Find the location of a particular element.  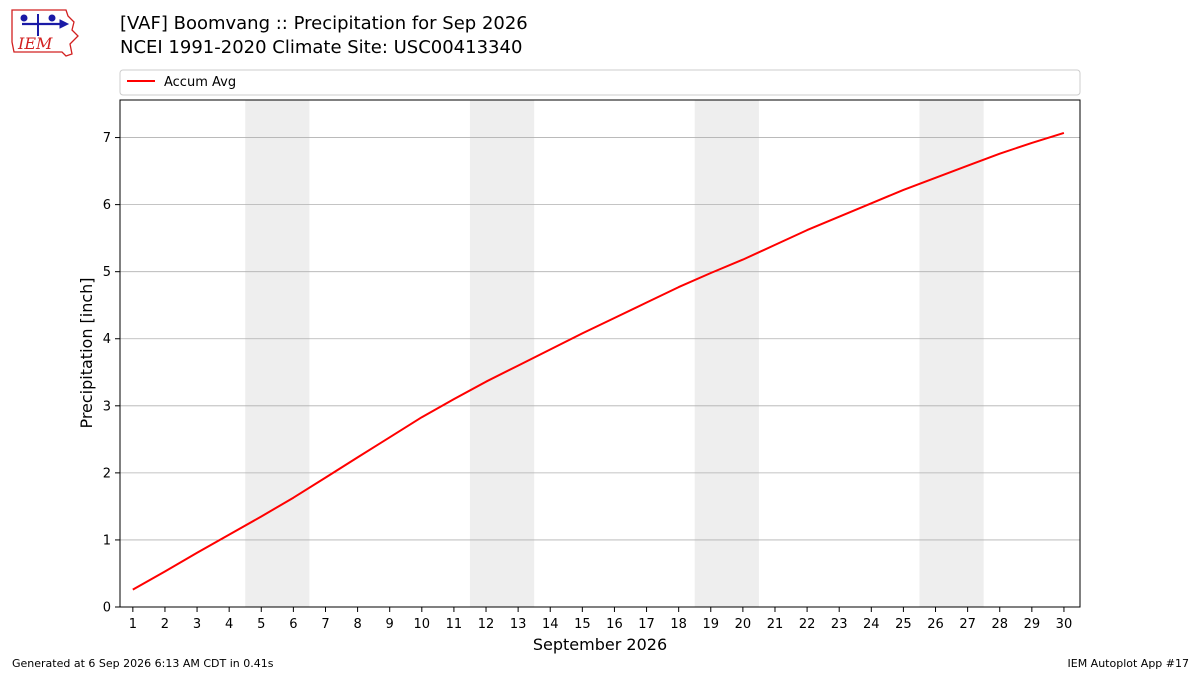

x-tick-label: 30 is located at coordinates (1064, 624).